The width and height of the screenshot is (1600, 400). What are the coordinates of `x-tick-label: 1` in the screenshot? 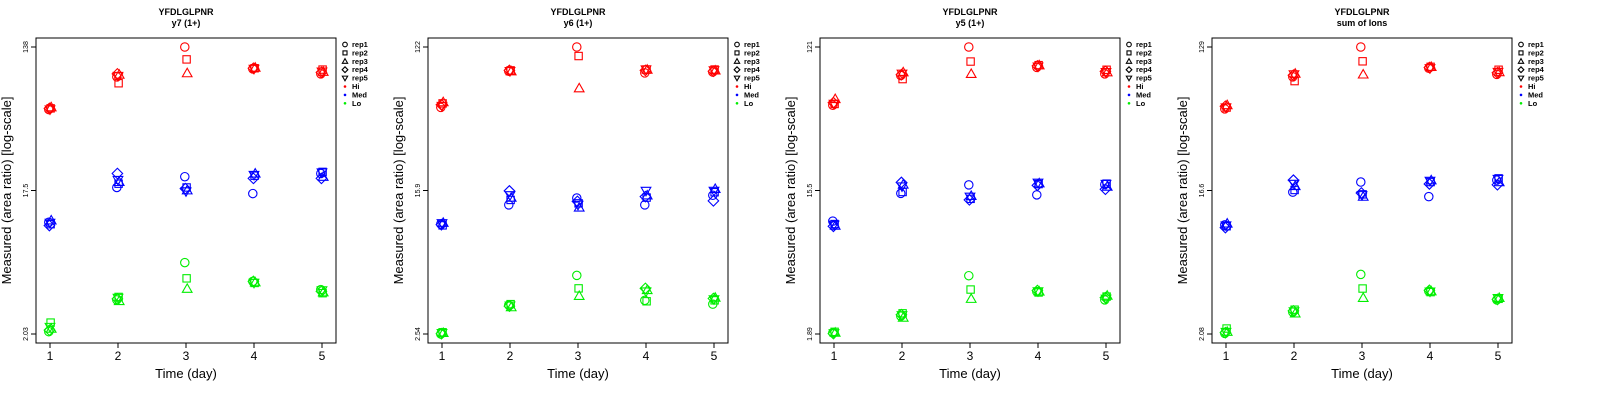 It's located at (1226, 356).